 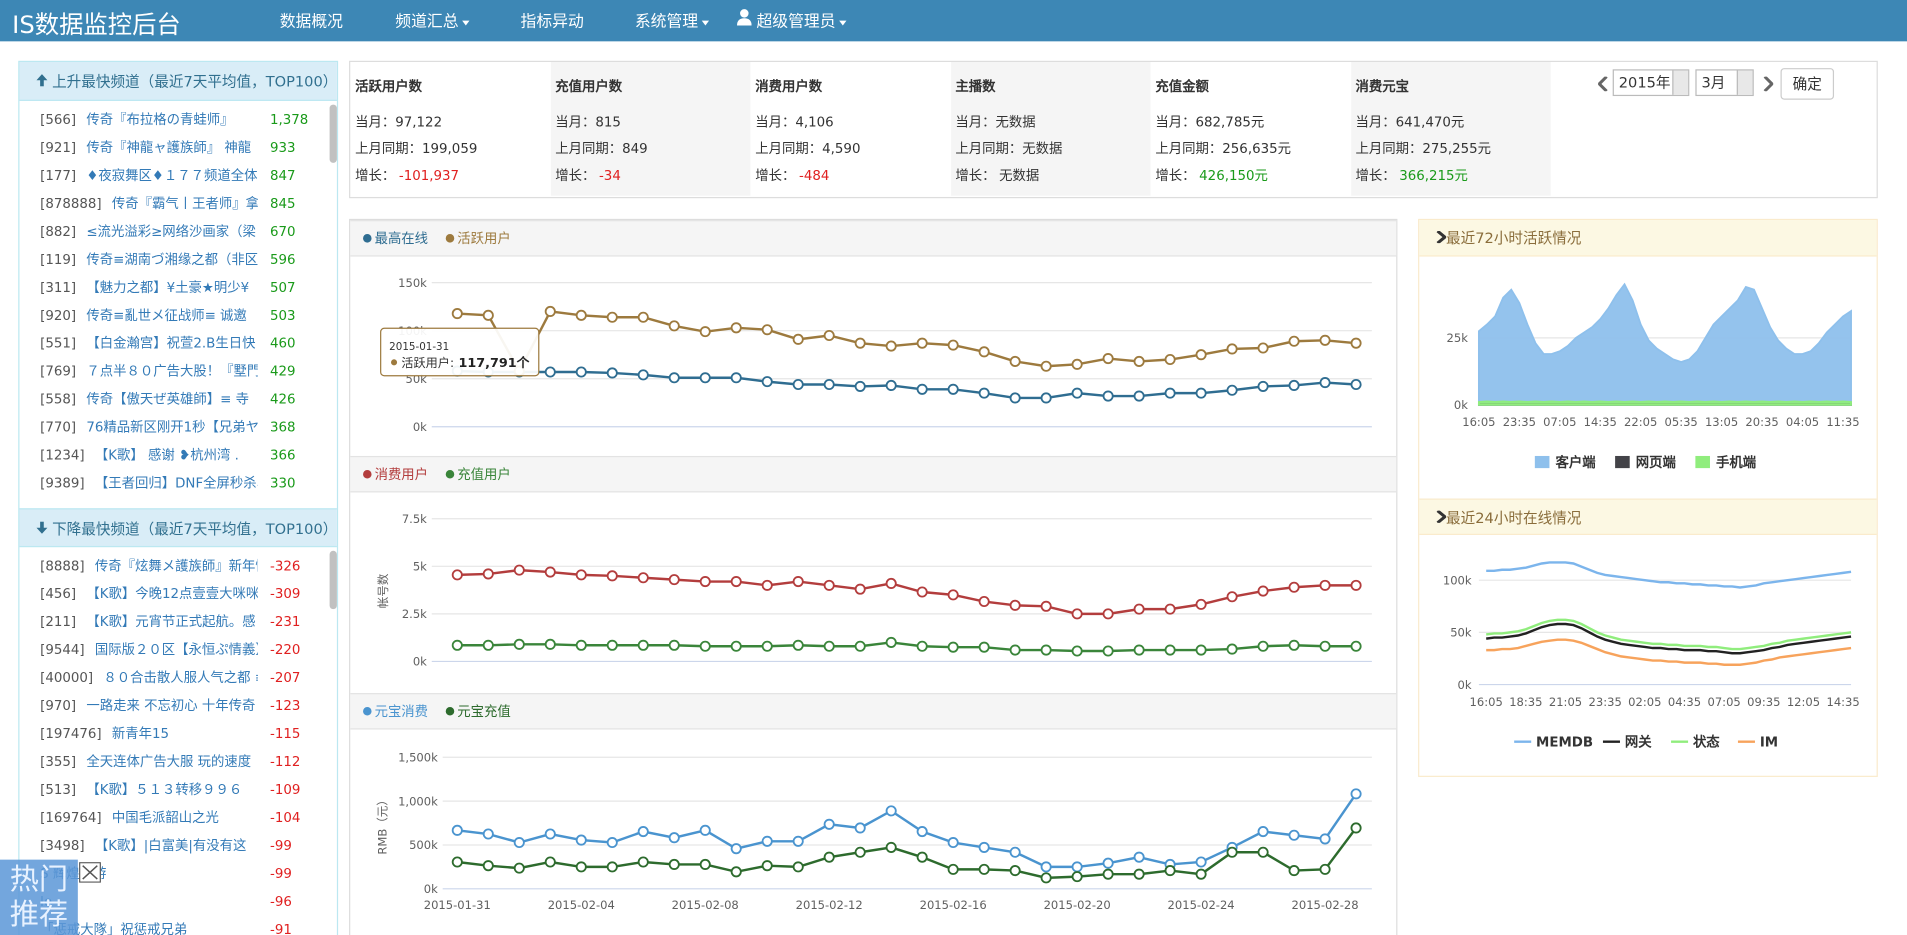 I want to click on channel-row: [177] ♦夜寂舞区♦１７７频道全体 847, so click(x=171, y=176).